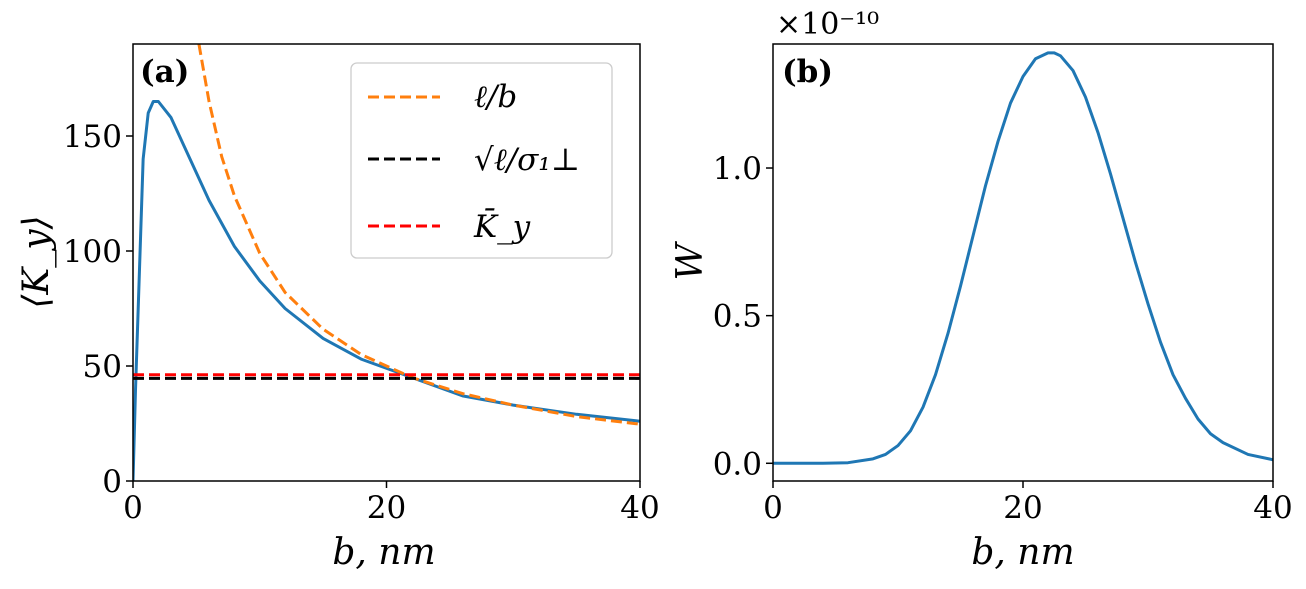 This screenshot has width=1306, height=589. Describe the element at coordinates (737, 317) in the screenshot. I see `panel-b-ytick-label: 0.5` at that location.